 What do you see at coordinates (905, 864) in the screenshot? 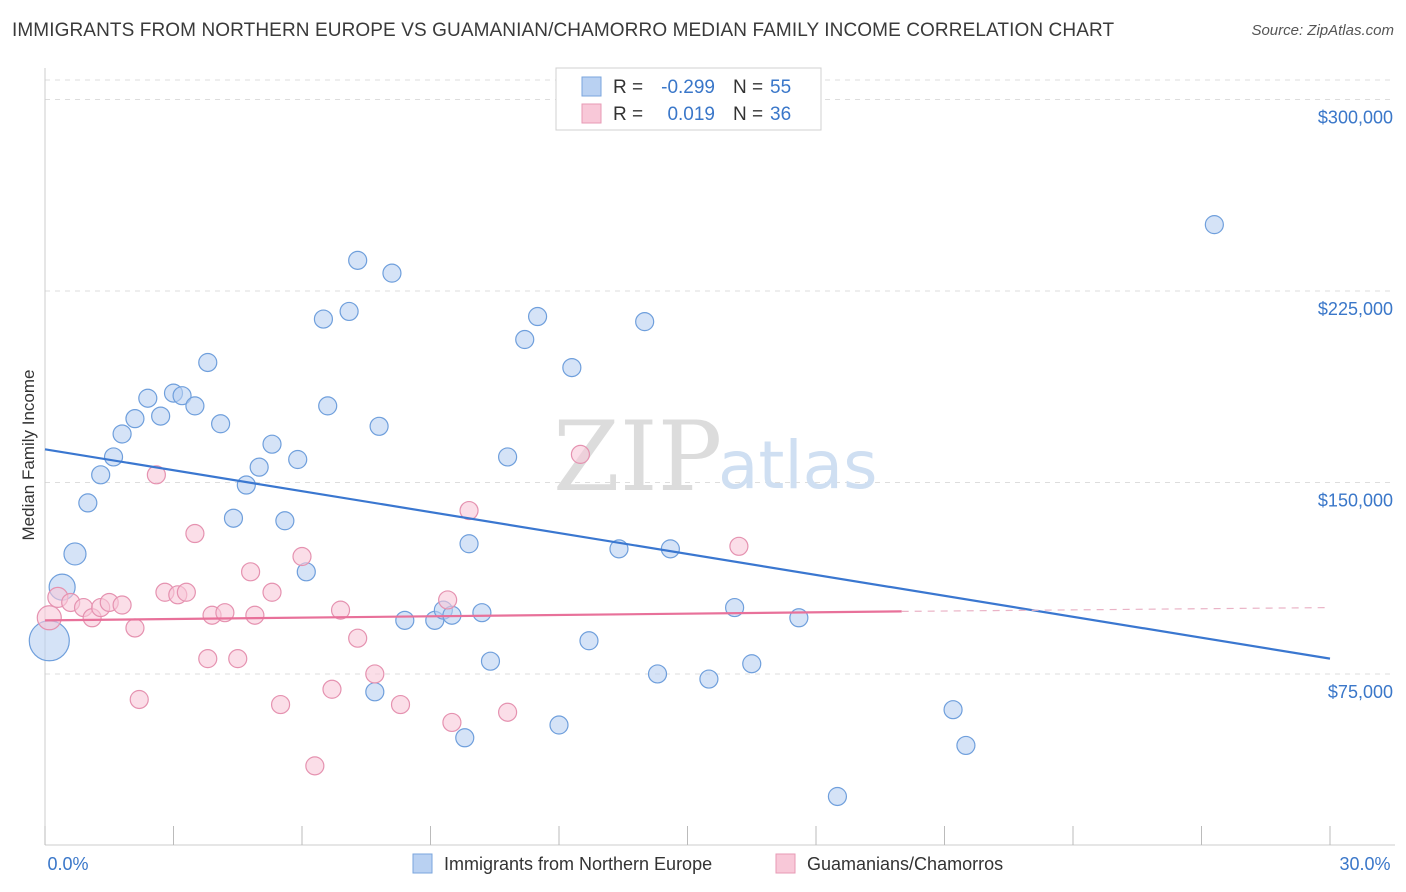
I see `bottom-legend-label-pink: Guamanians/Chamorros` at bounding box center [905, 864].